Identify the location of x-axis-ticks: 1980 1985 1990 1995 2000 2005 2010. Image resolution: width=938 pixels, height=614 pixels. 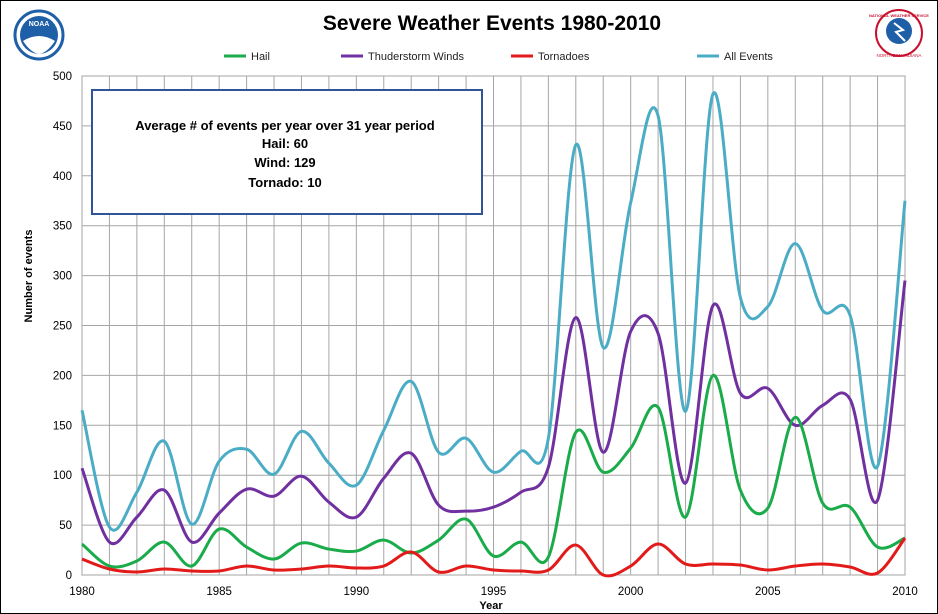
(493, 592).